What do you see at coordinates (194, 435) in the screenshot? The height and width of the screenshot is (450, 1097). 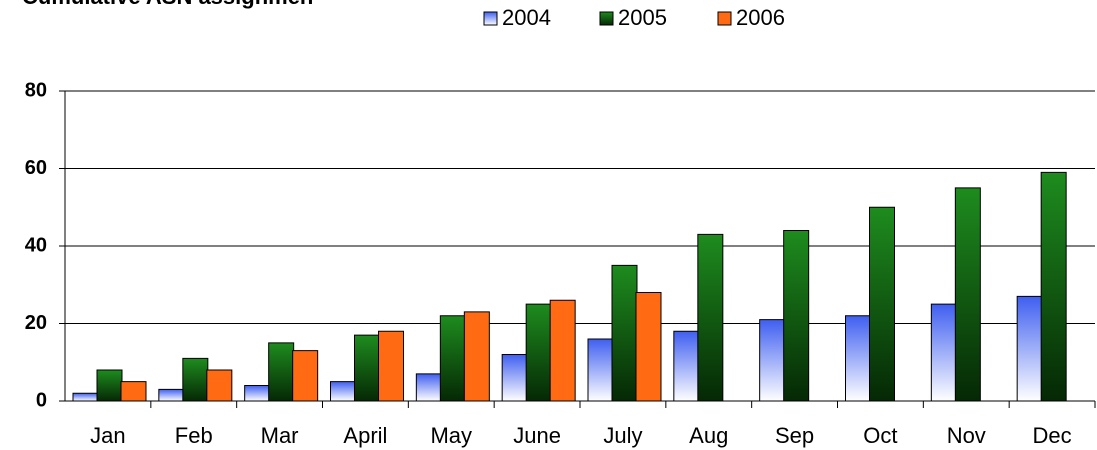 I see `x-tick-label: Feb` at bounding box center [194, 435].